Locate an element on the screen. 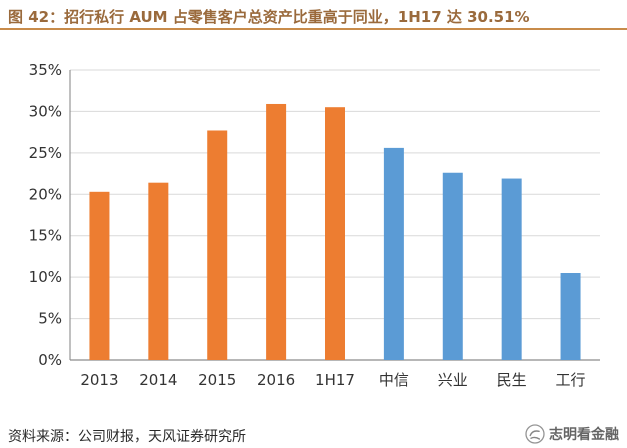  x-tick-label-2013: 2013 is located at coordinates (99, 380).